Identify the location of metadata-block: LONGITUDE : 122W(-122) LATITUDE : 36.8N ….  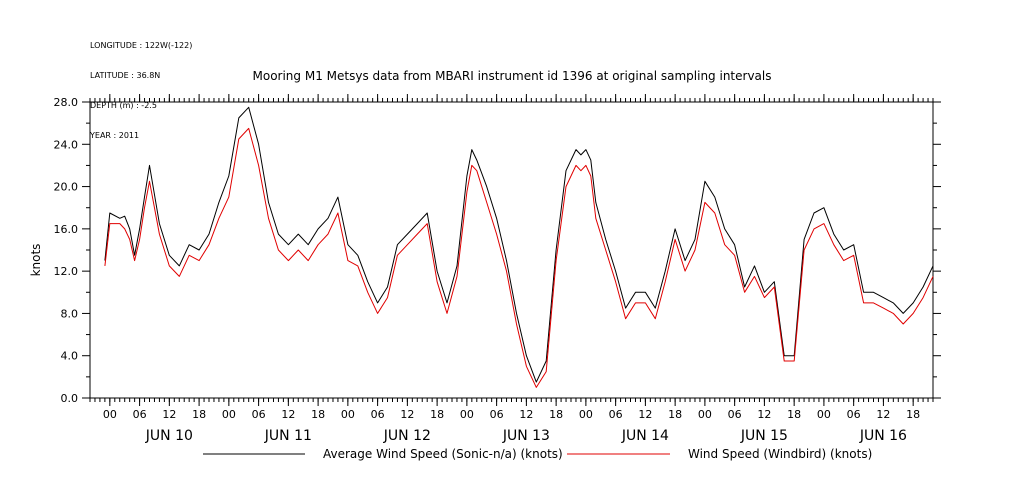
(141, 86).